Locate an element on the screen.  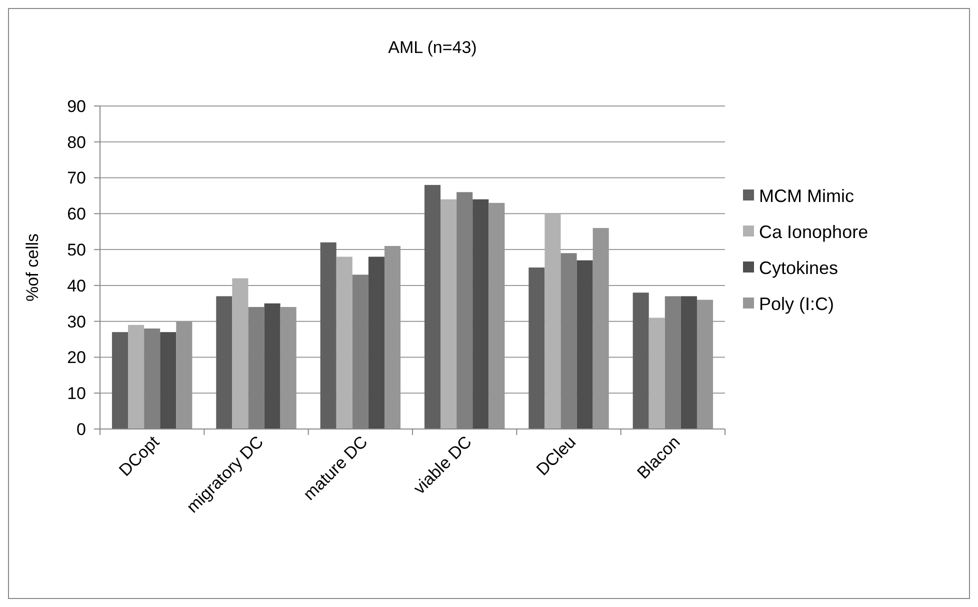
y-tick-label: 40 is located at coordinates (76, 286).